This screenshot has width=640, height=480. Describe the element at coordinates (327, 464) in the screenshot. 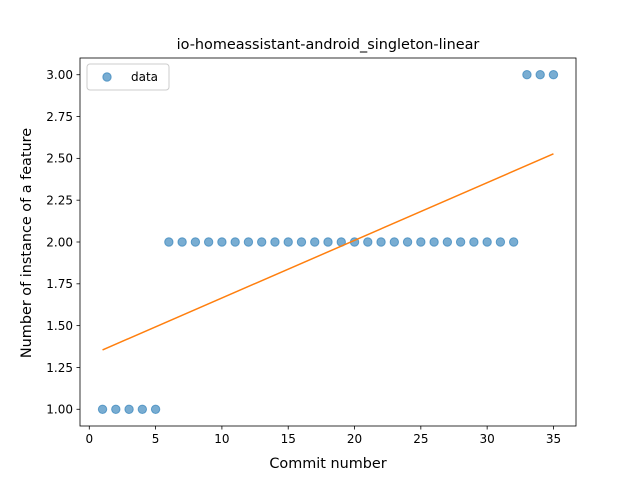

I see `x-axis-label: Commit number` at that location.